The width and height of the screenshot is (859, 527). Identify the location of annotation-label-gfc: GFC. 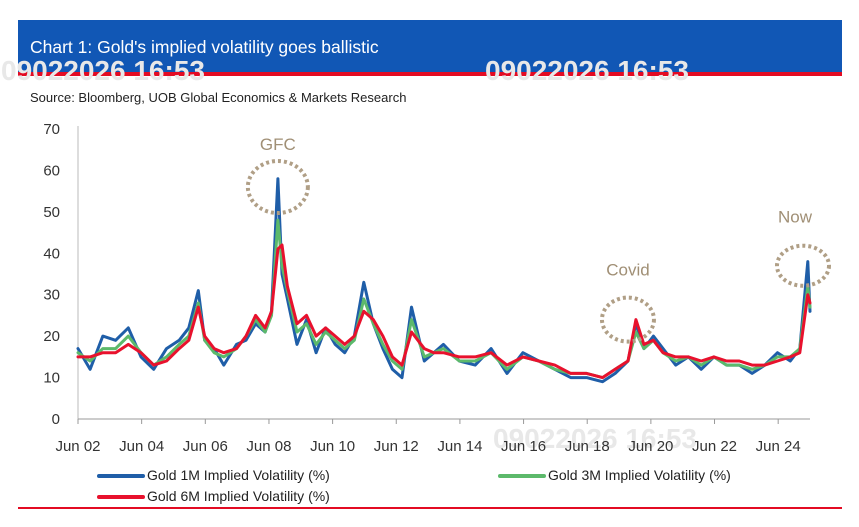
(278, 144).